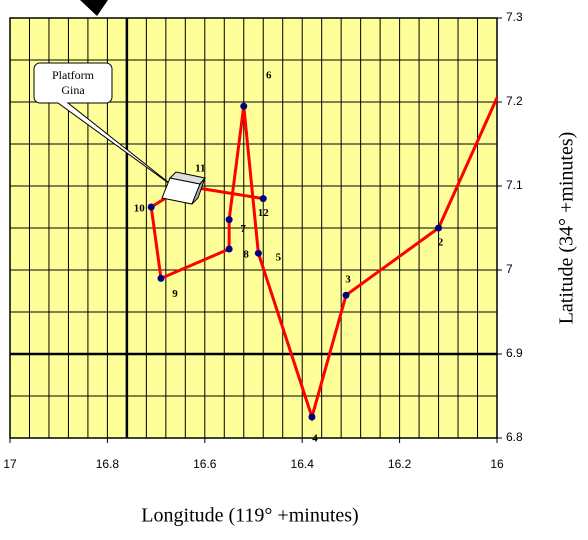  What do you see at coordinates (106, 126) in the screenshot?
I see `callout-box` at bounding box center [106, 126].